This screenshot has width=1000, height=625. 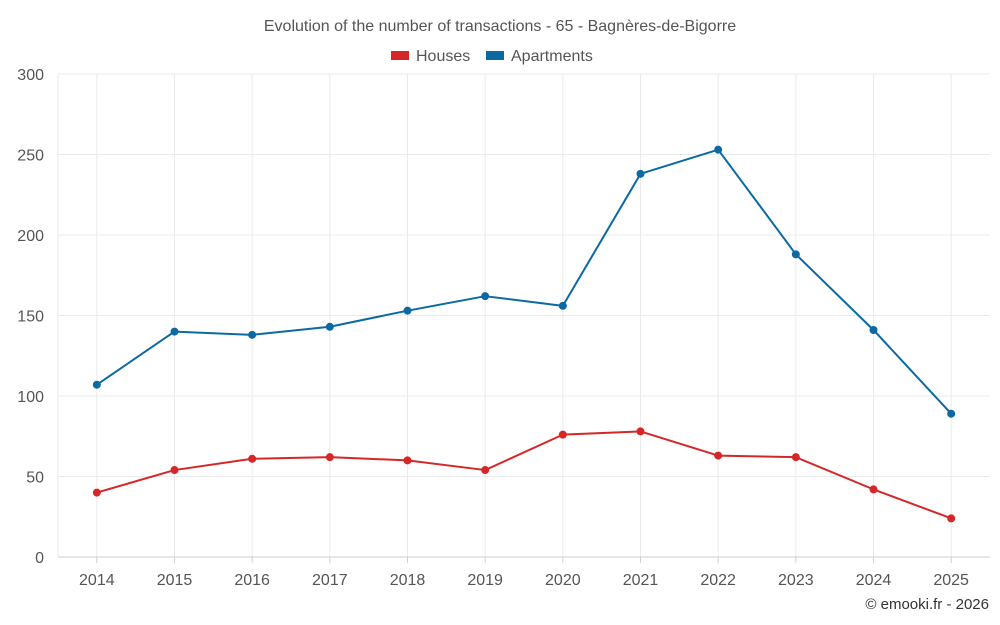 What do you see at coordinates (330, 580) in the screenshot?
I see `x-tick-label: 2017` at bounding box center [330, 580].